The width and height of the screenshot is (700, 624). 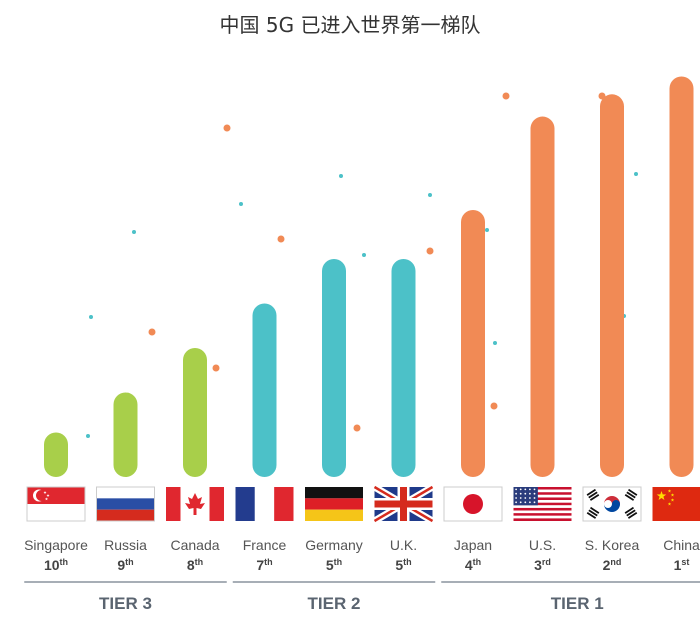 What do you see at coordinates (195, 412) in the screenshot?
I see `bar-canada` at bounding box center [195, 412].